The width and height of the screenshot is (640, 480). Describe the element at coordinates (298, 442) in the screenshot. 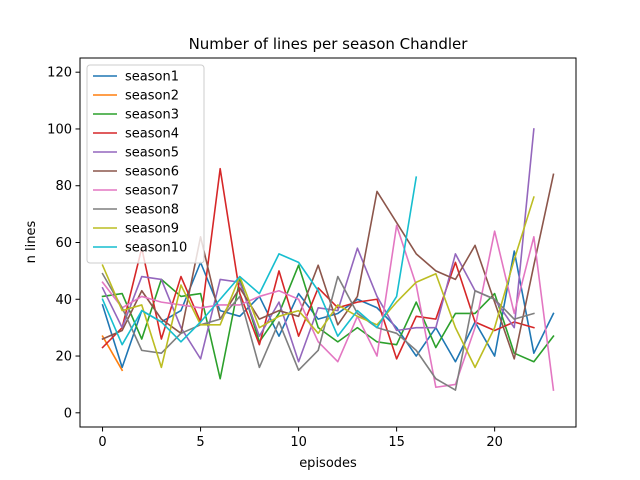

I see `x-tick-label: 10` at that location.